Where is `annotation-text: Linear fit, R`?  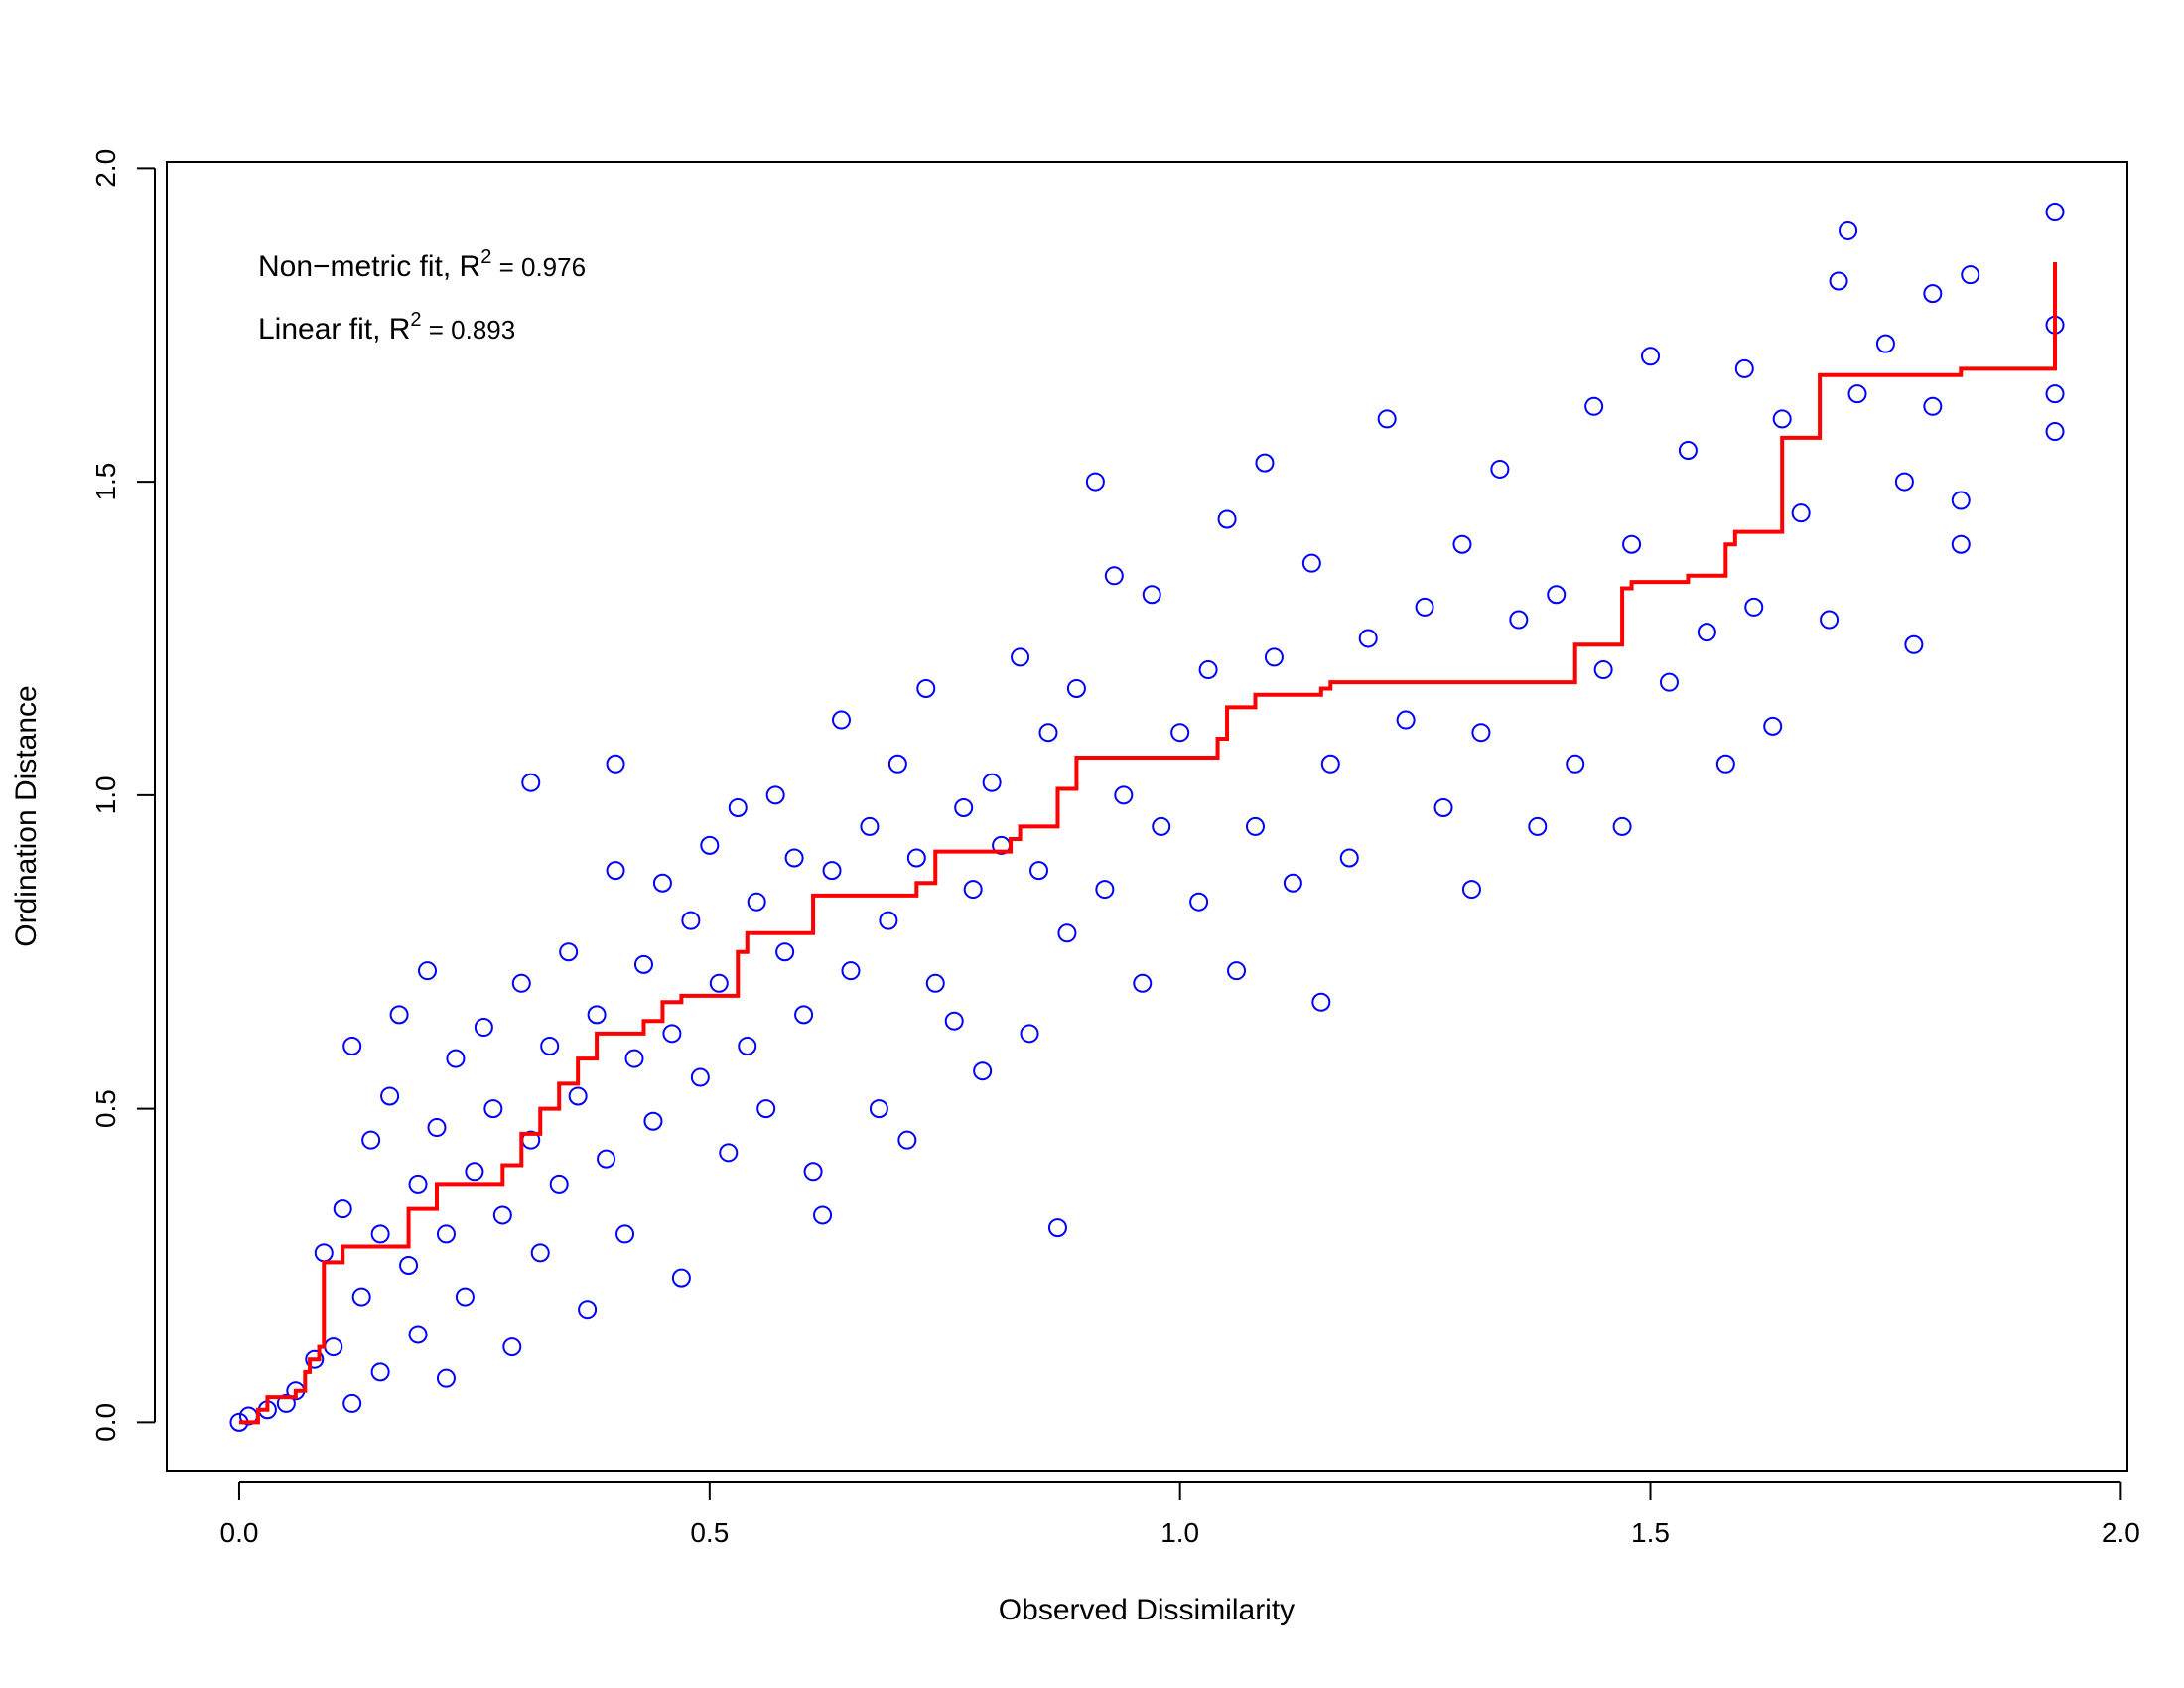
annotation-text: Linear fit, R is located at coordinates (334, 329).